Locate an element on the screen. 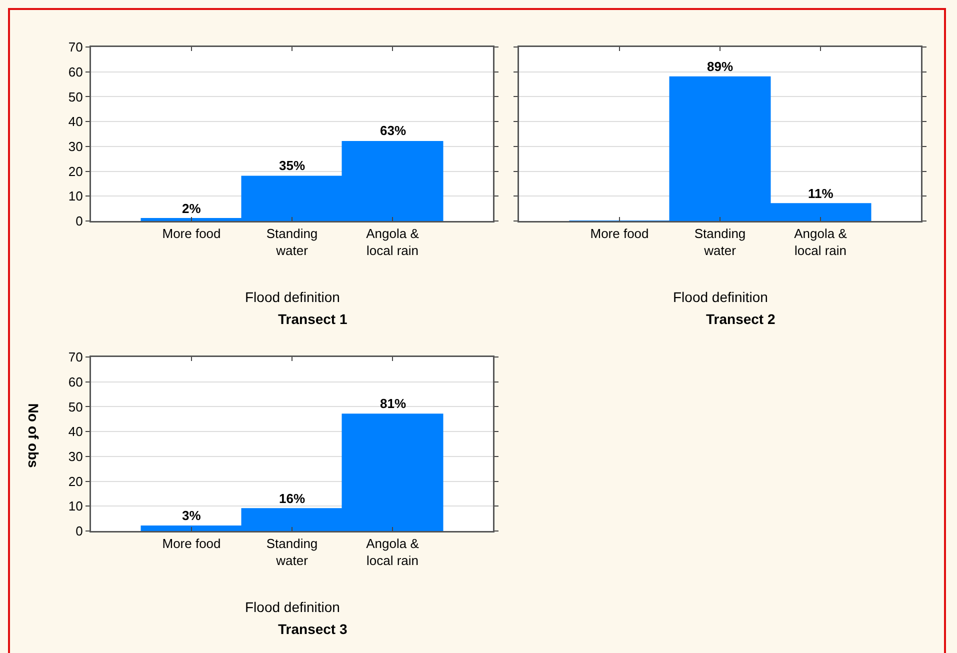 This screenshot has height=653, width=957. annotation: 81% is located at coordinates (393, 403).